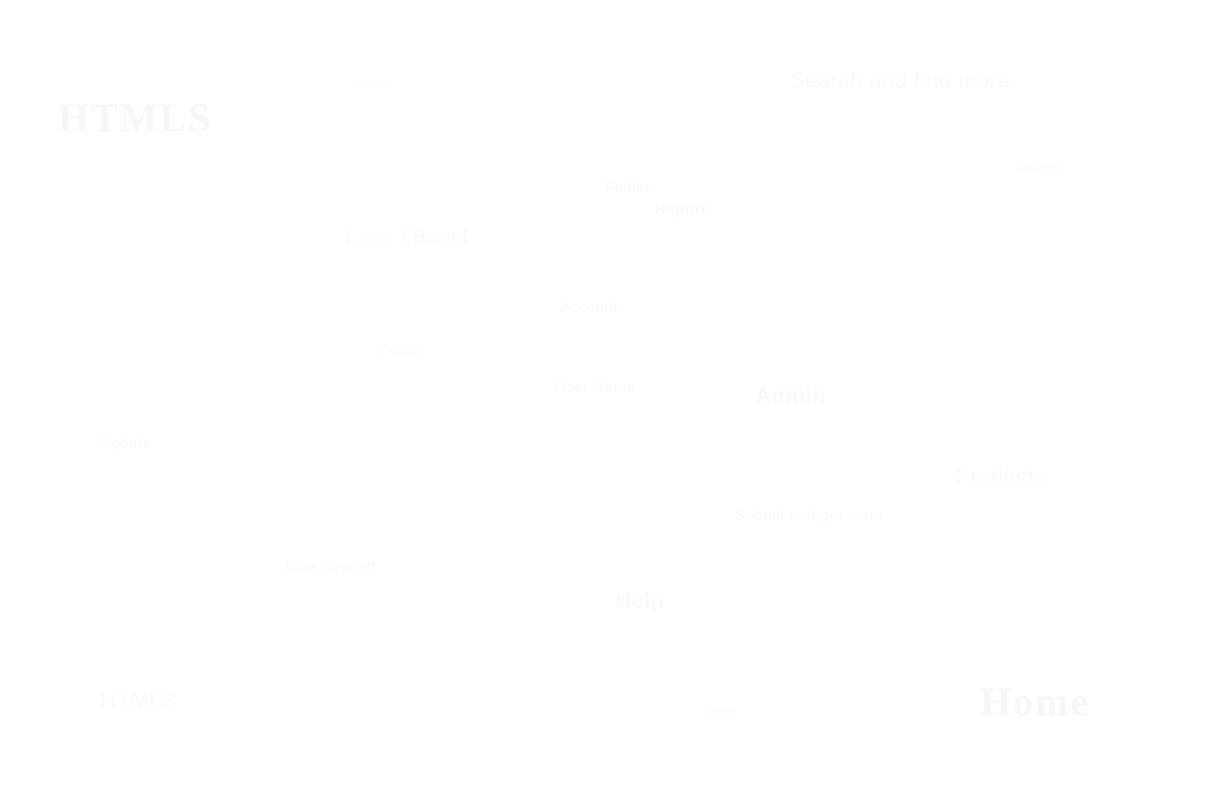  I want to click on watermark-text: Settings, so click(1039, 166).